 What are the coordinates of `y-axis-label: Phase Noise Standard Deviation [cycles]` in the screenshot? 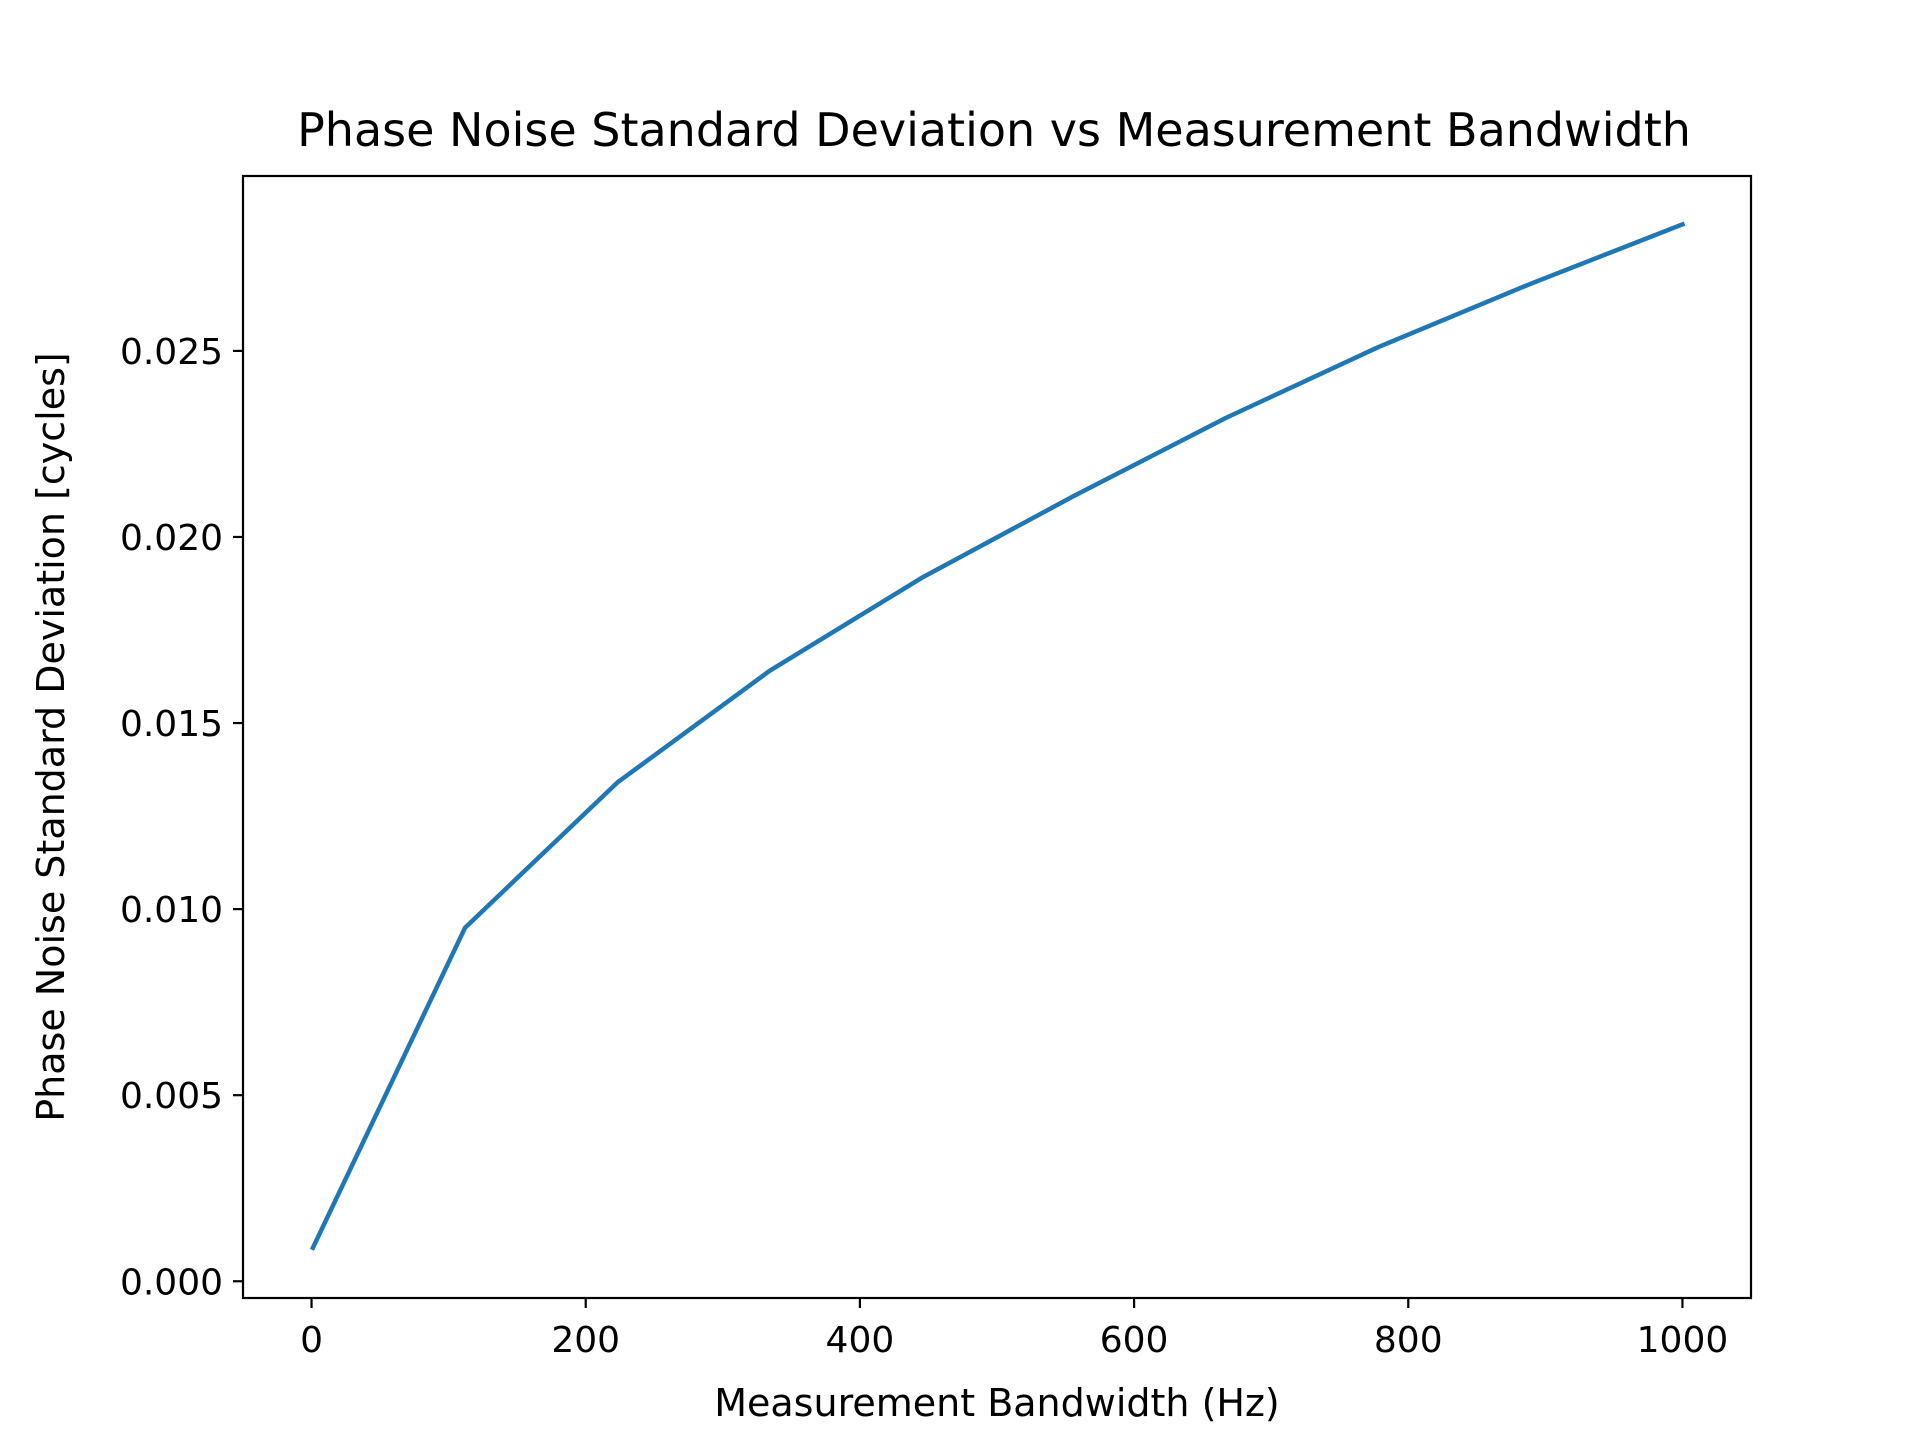 It's located at (51, 736).